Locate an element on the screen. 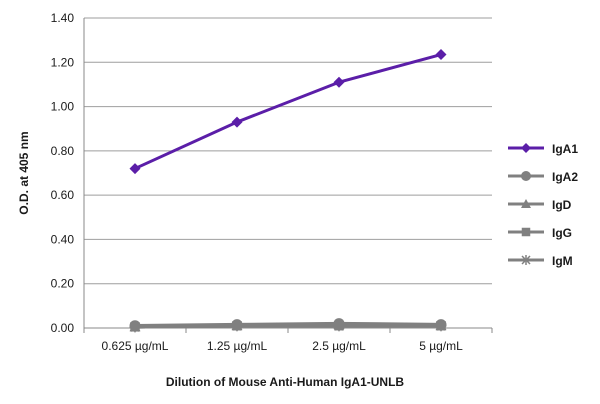 The image size is (600, 404). x-tick-label: 0.625 µg/mL is located at coordinates (135, 346).